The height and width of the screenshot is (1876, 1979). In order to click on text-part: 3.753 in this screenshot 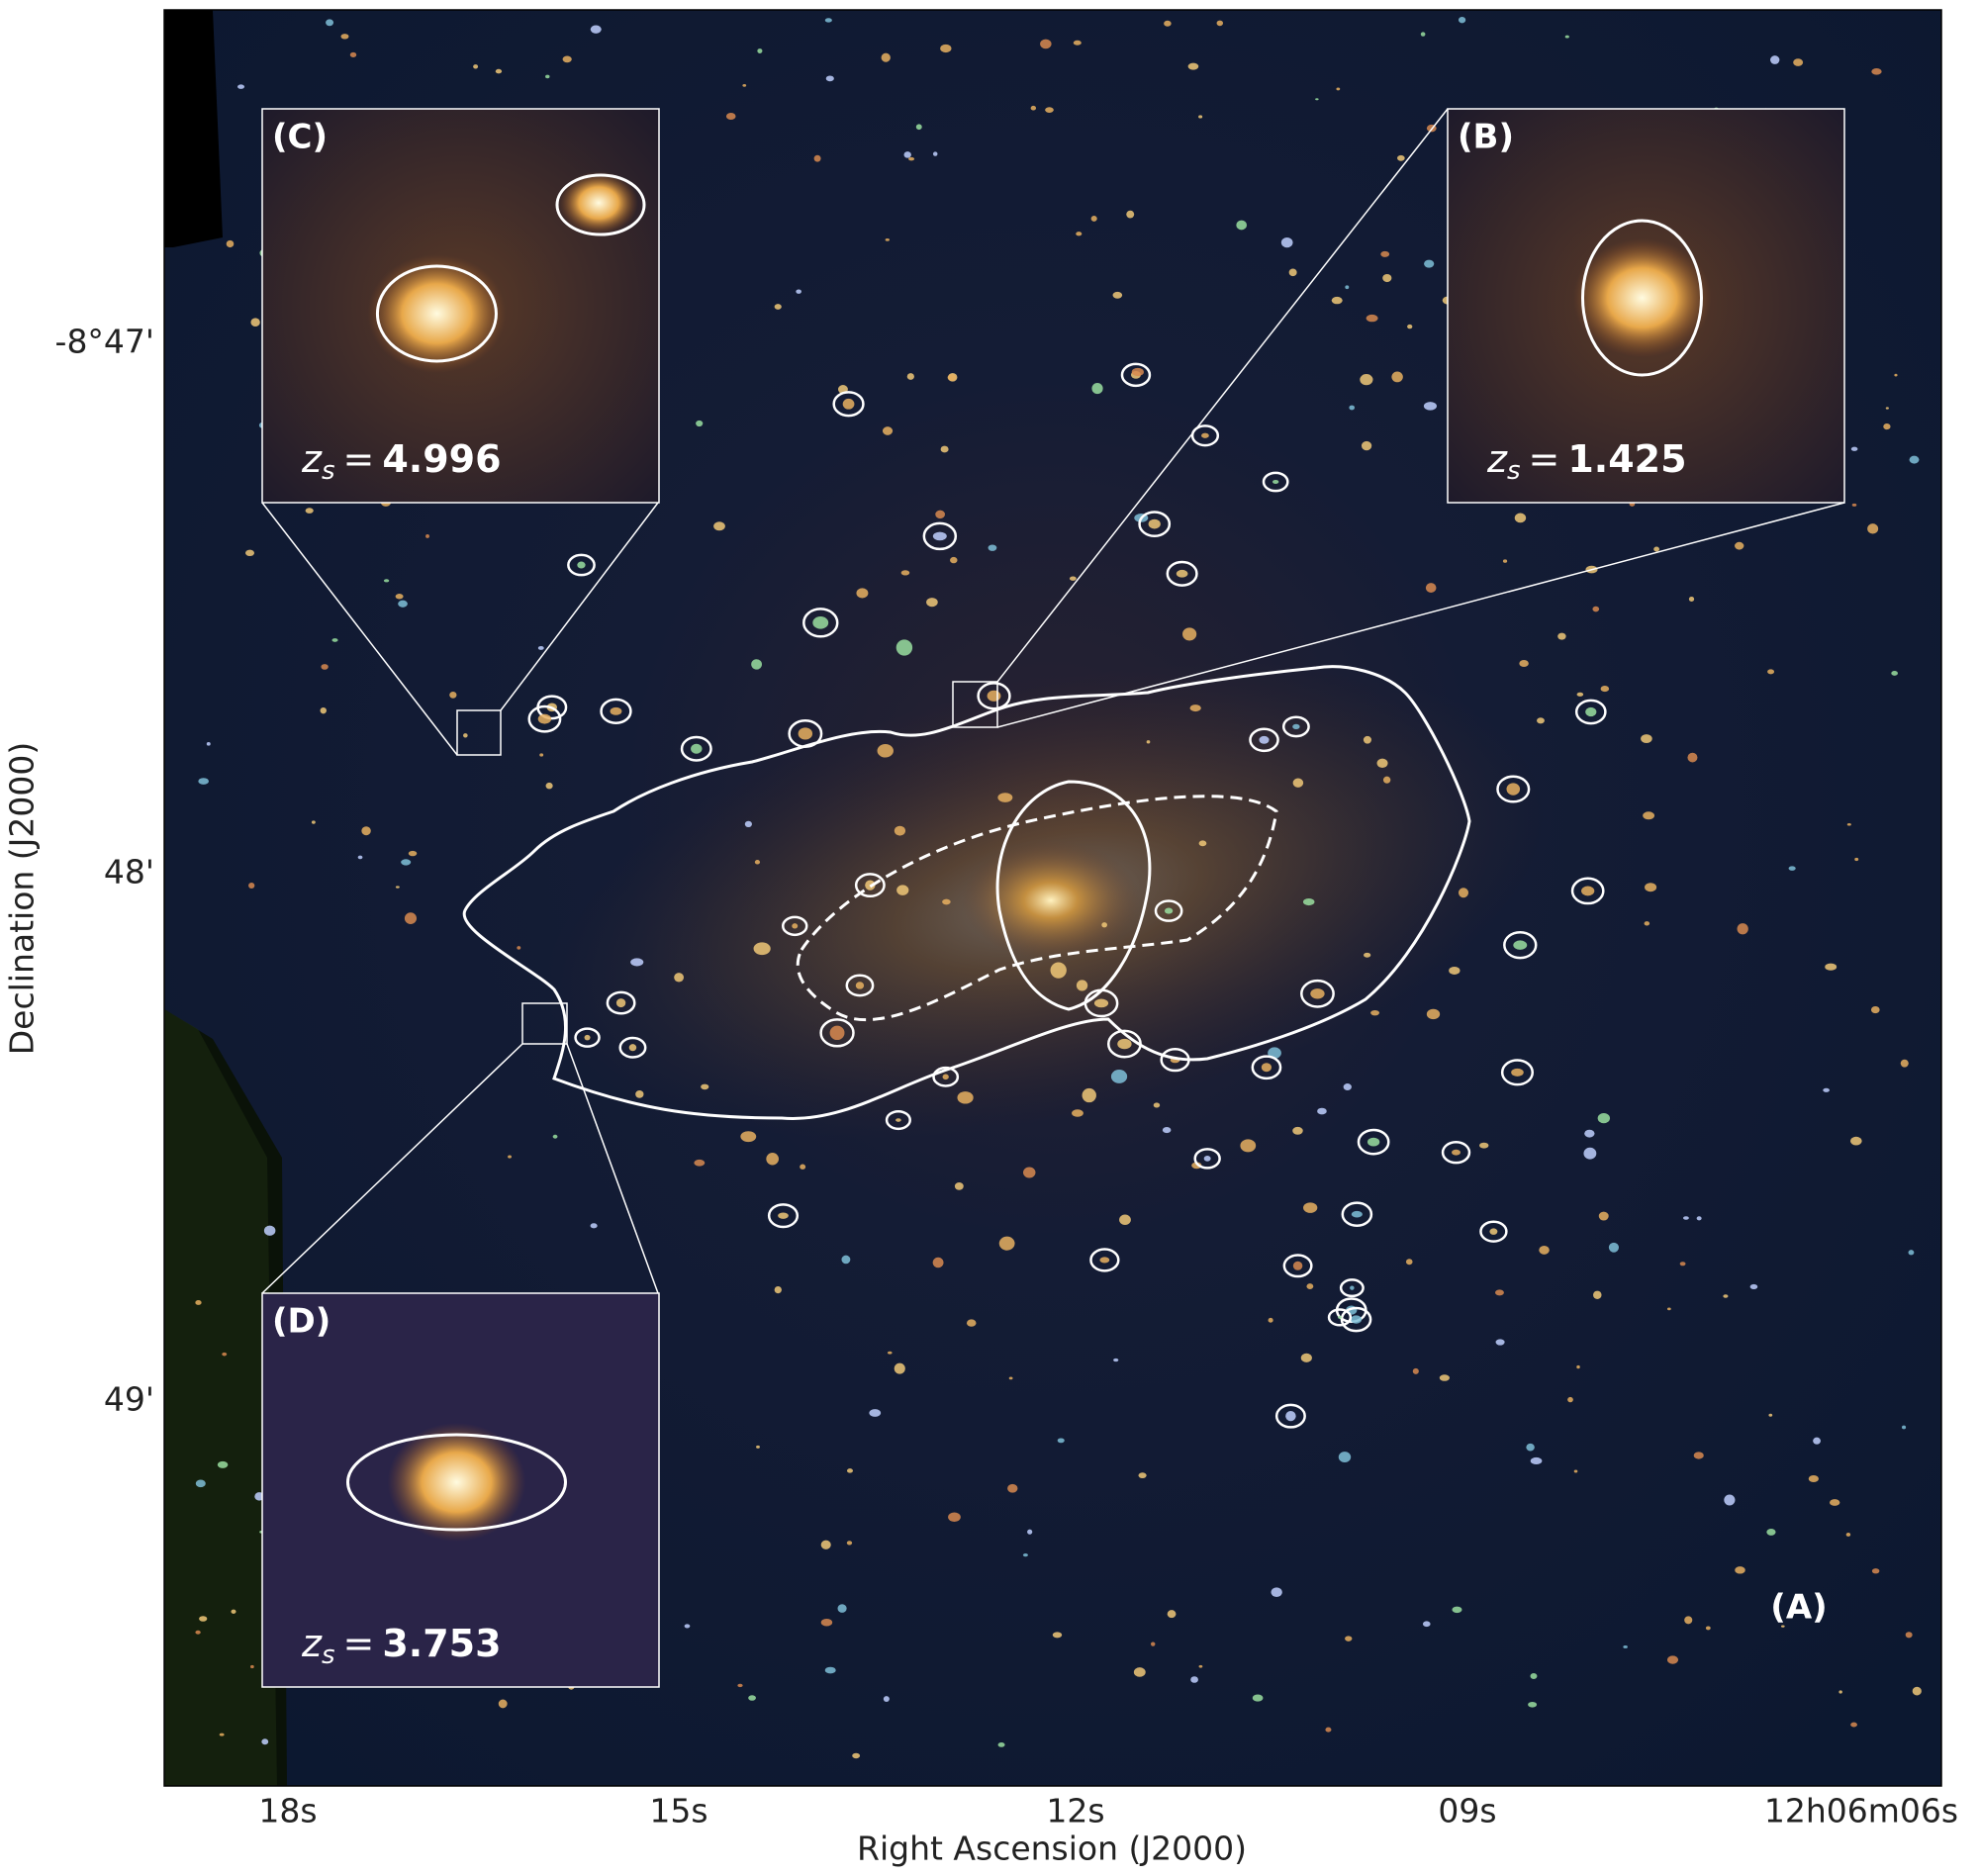, I will do `click(442, 1643)`.